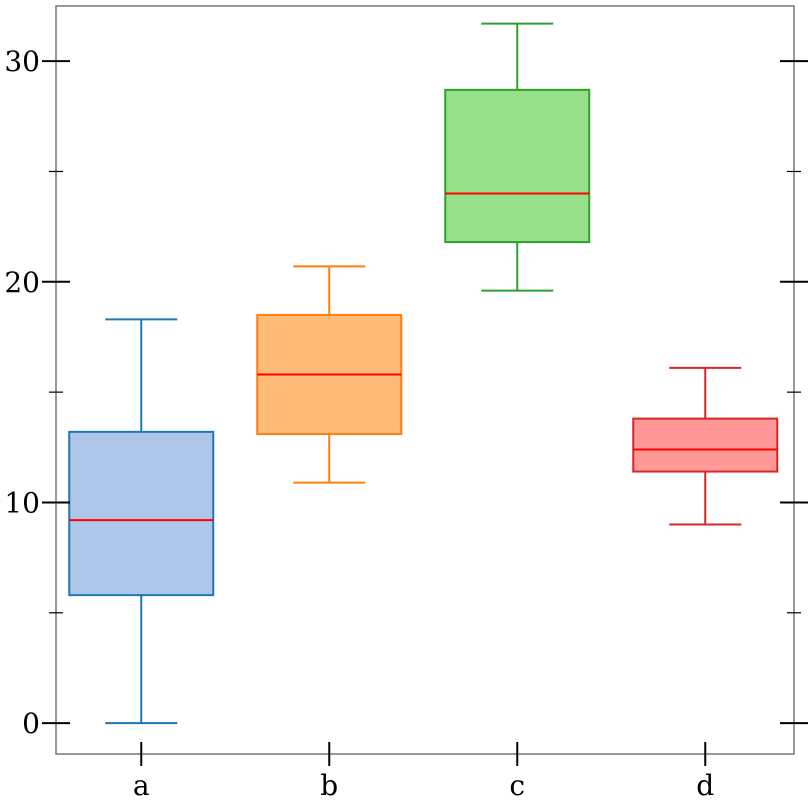  I want to click on y-tick-label-30: 30, so click(22, 61).